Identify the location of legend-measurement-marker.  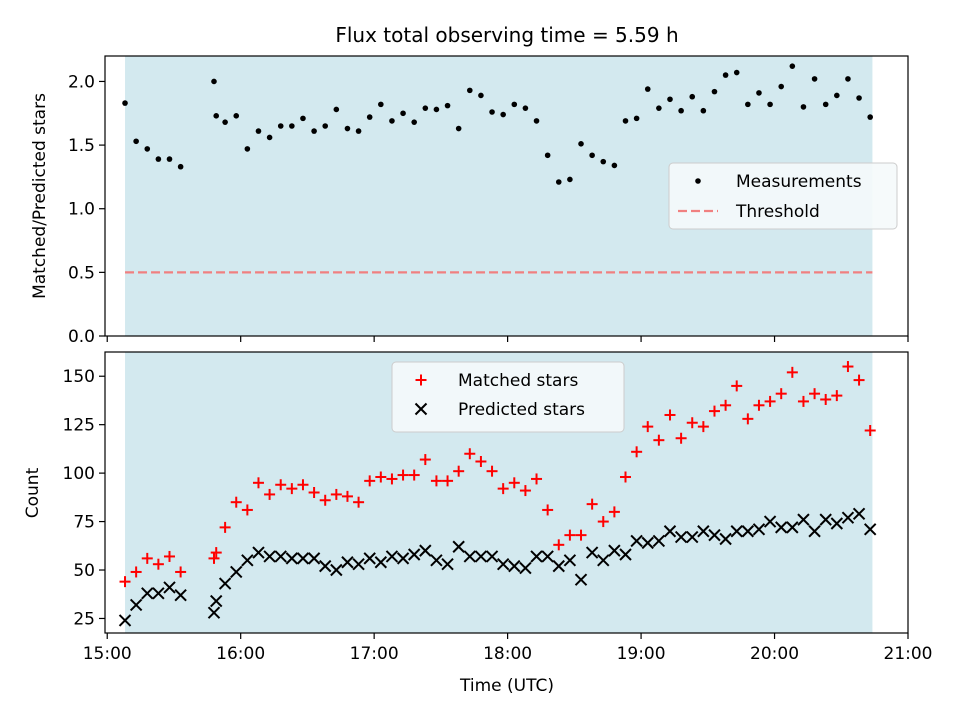
(698, 181).